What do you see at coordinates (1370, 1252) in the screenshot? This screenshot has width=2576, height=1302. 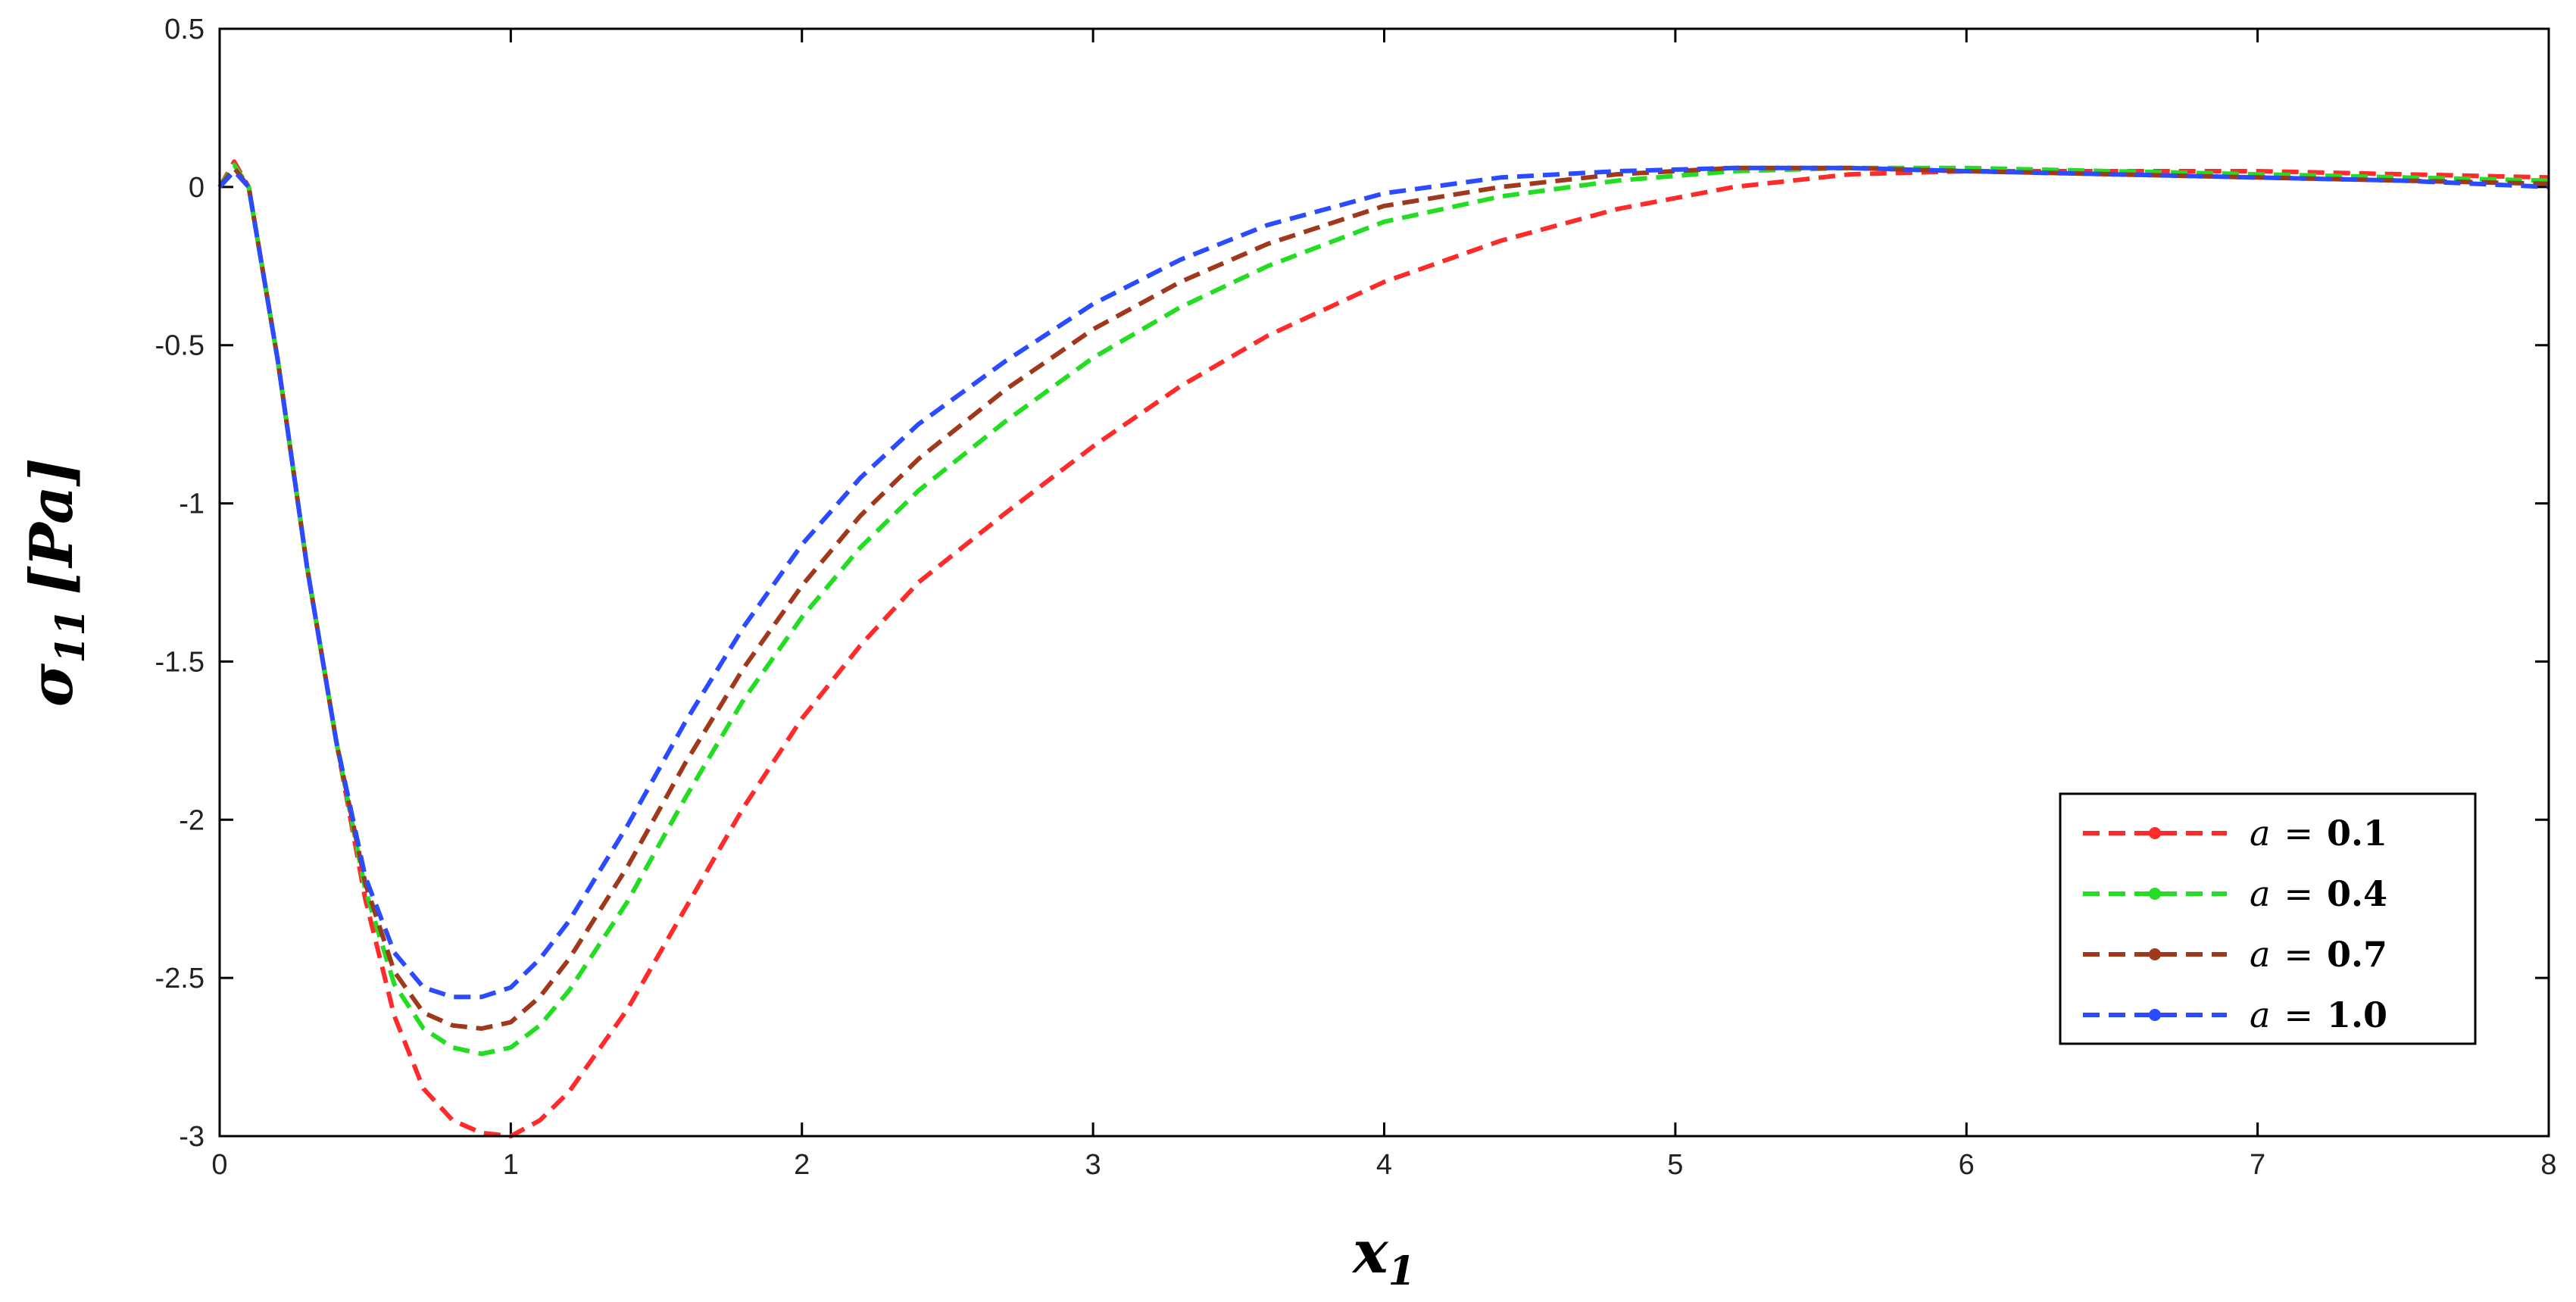 I see `x-axis-label-base: x` at bounding box center [1370, 1252].